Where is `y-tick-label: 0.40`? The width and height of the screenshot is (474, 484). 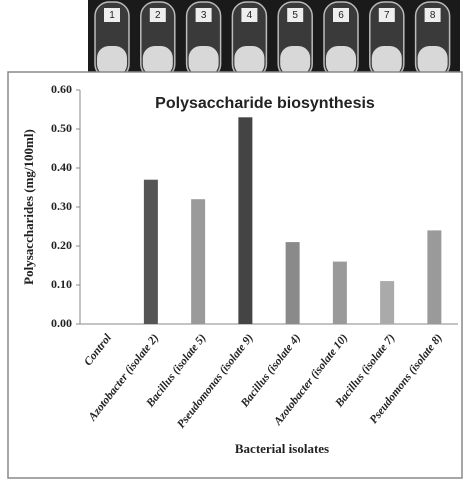
y-tick-label: 0.40 is located at coordinates (61, 167).